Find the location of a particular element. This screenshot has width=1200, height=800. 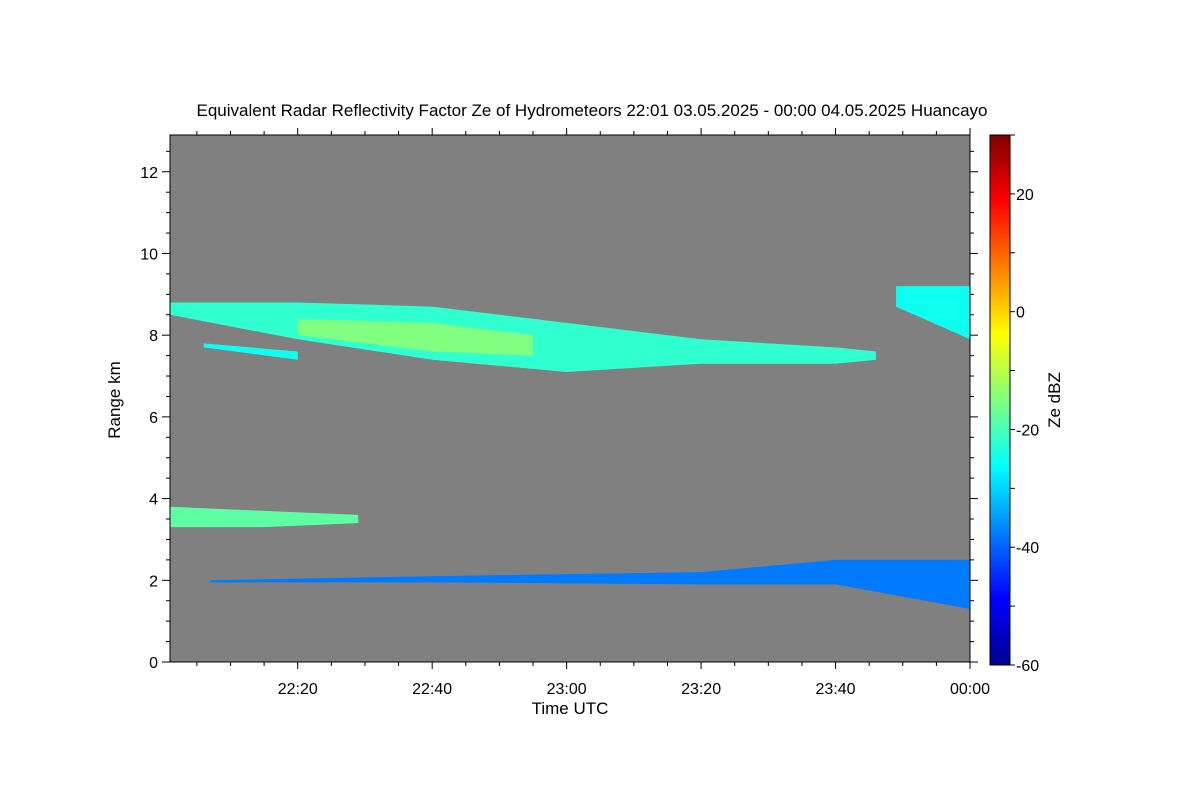

colorbar-tick-label: -40 is located at coordinates (1027, 548).